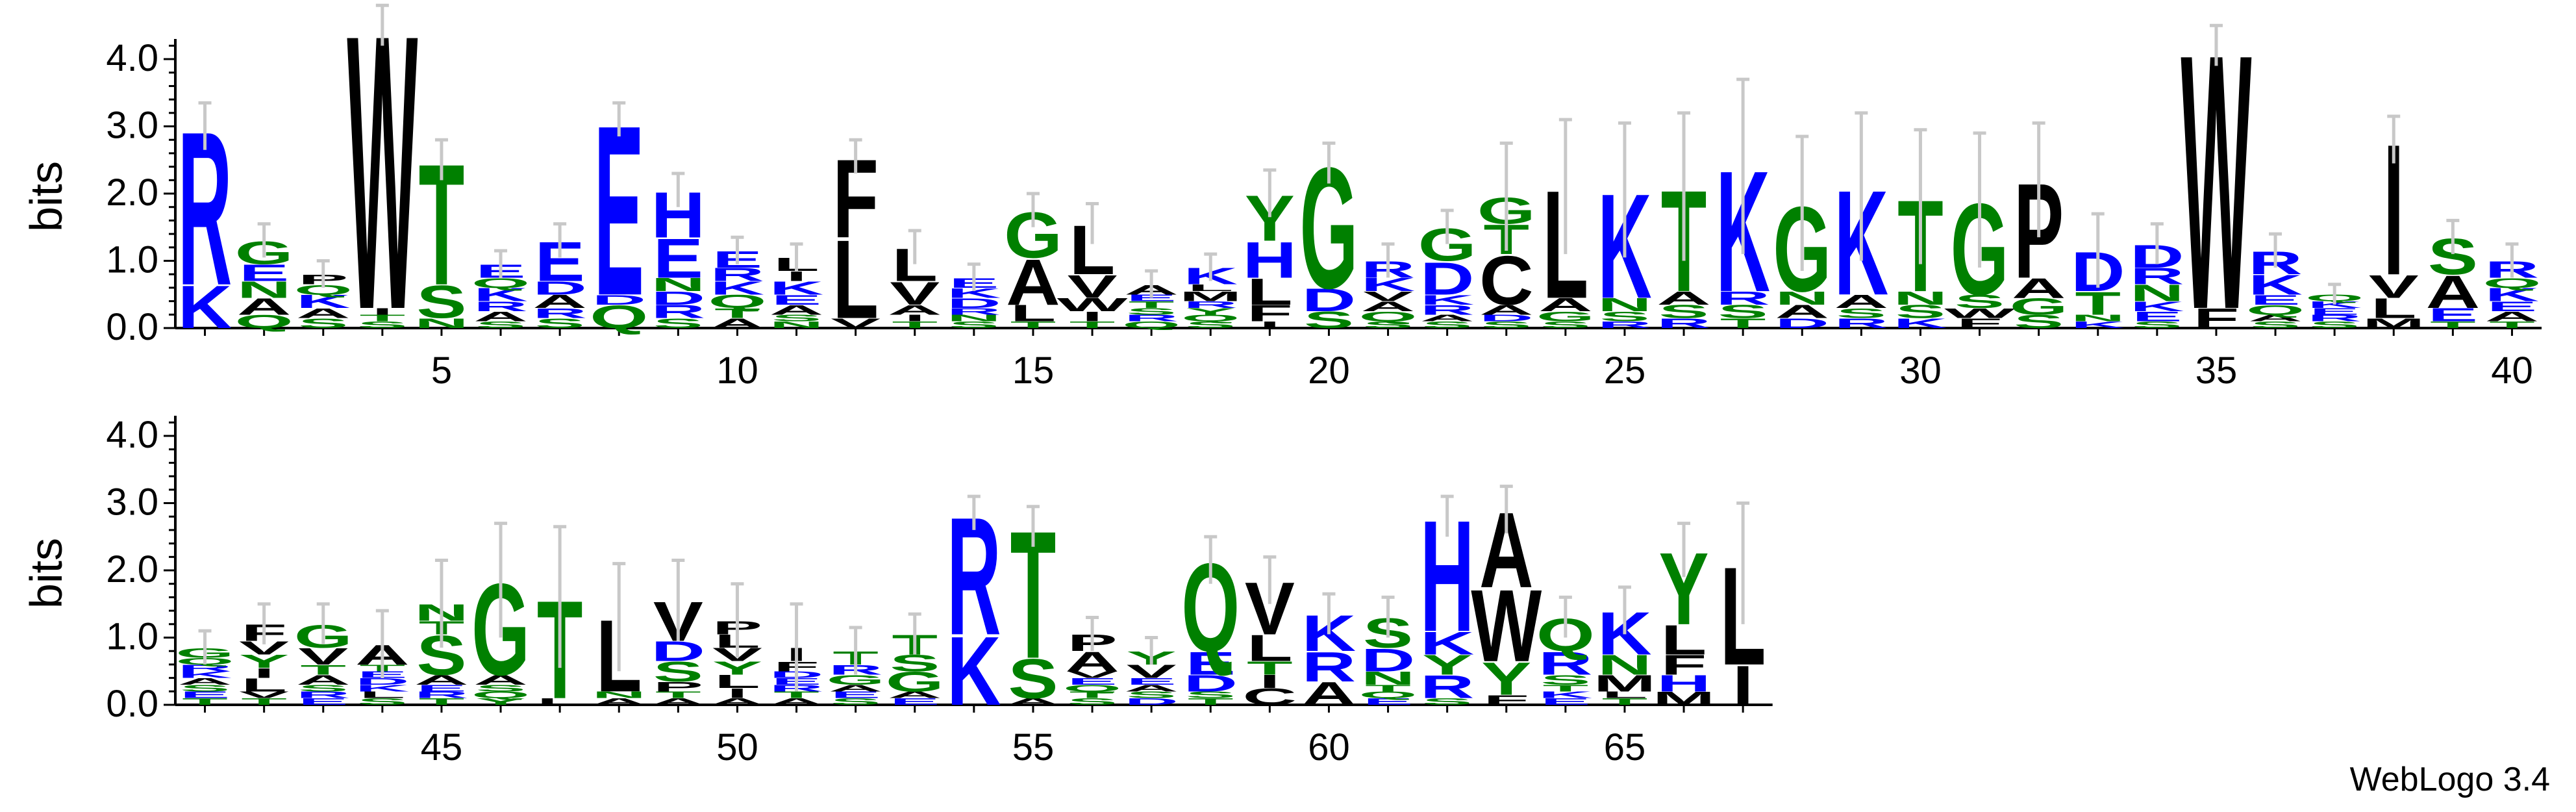  Describe the element at coordinates (2216, 370) in the screenshot. I see `x-tick-label: 35` at that location.